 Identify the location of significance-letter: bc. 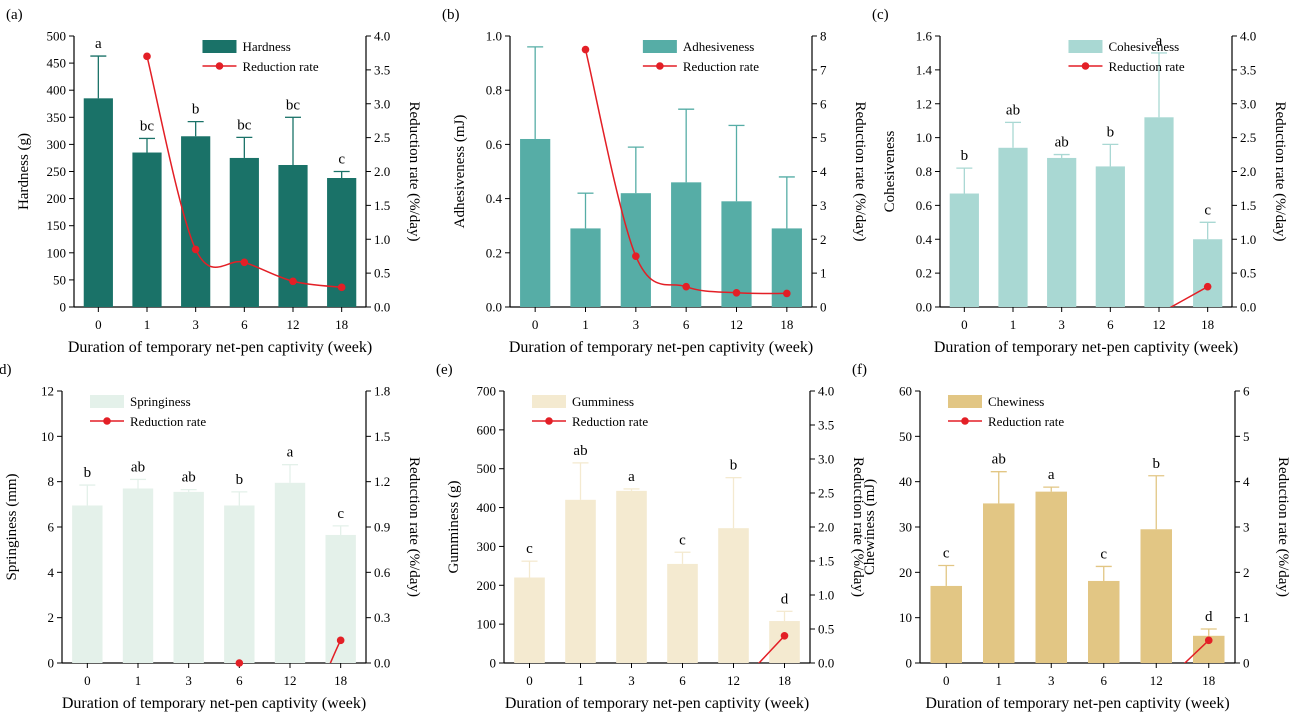
(244, 125).